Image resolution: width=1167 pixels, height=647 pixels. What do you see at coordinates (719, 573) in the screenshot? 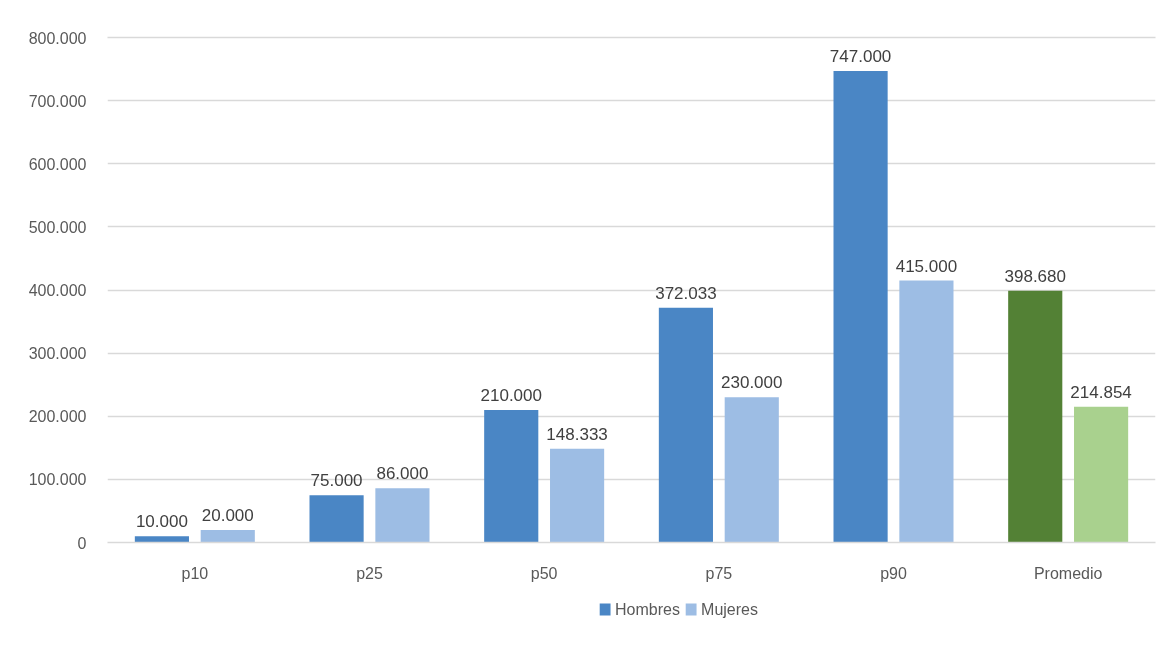
I see `x-tick-label: p75` at bounding box center [719, 573].